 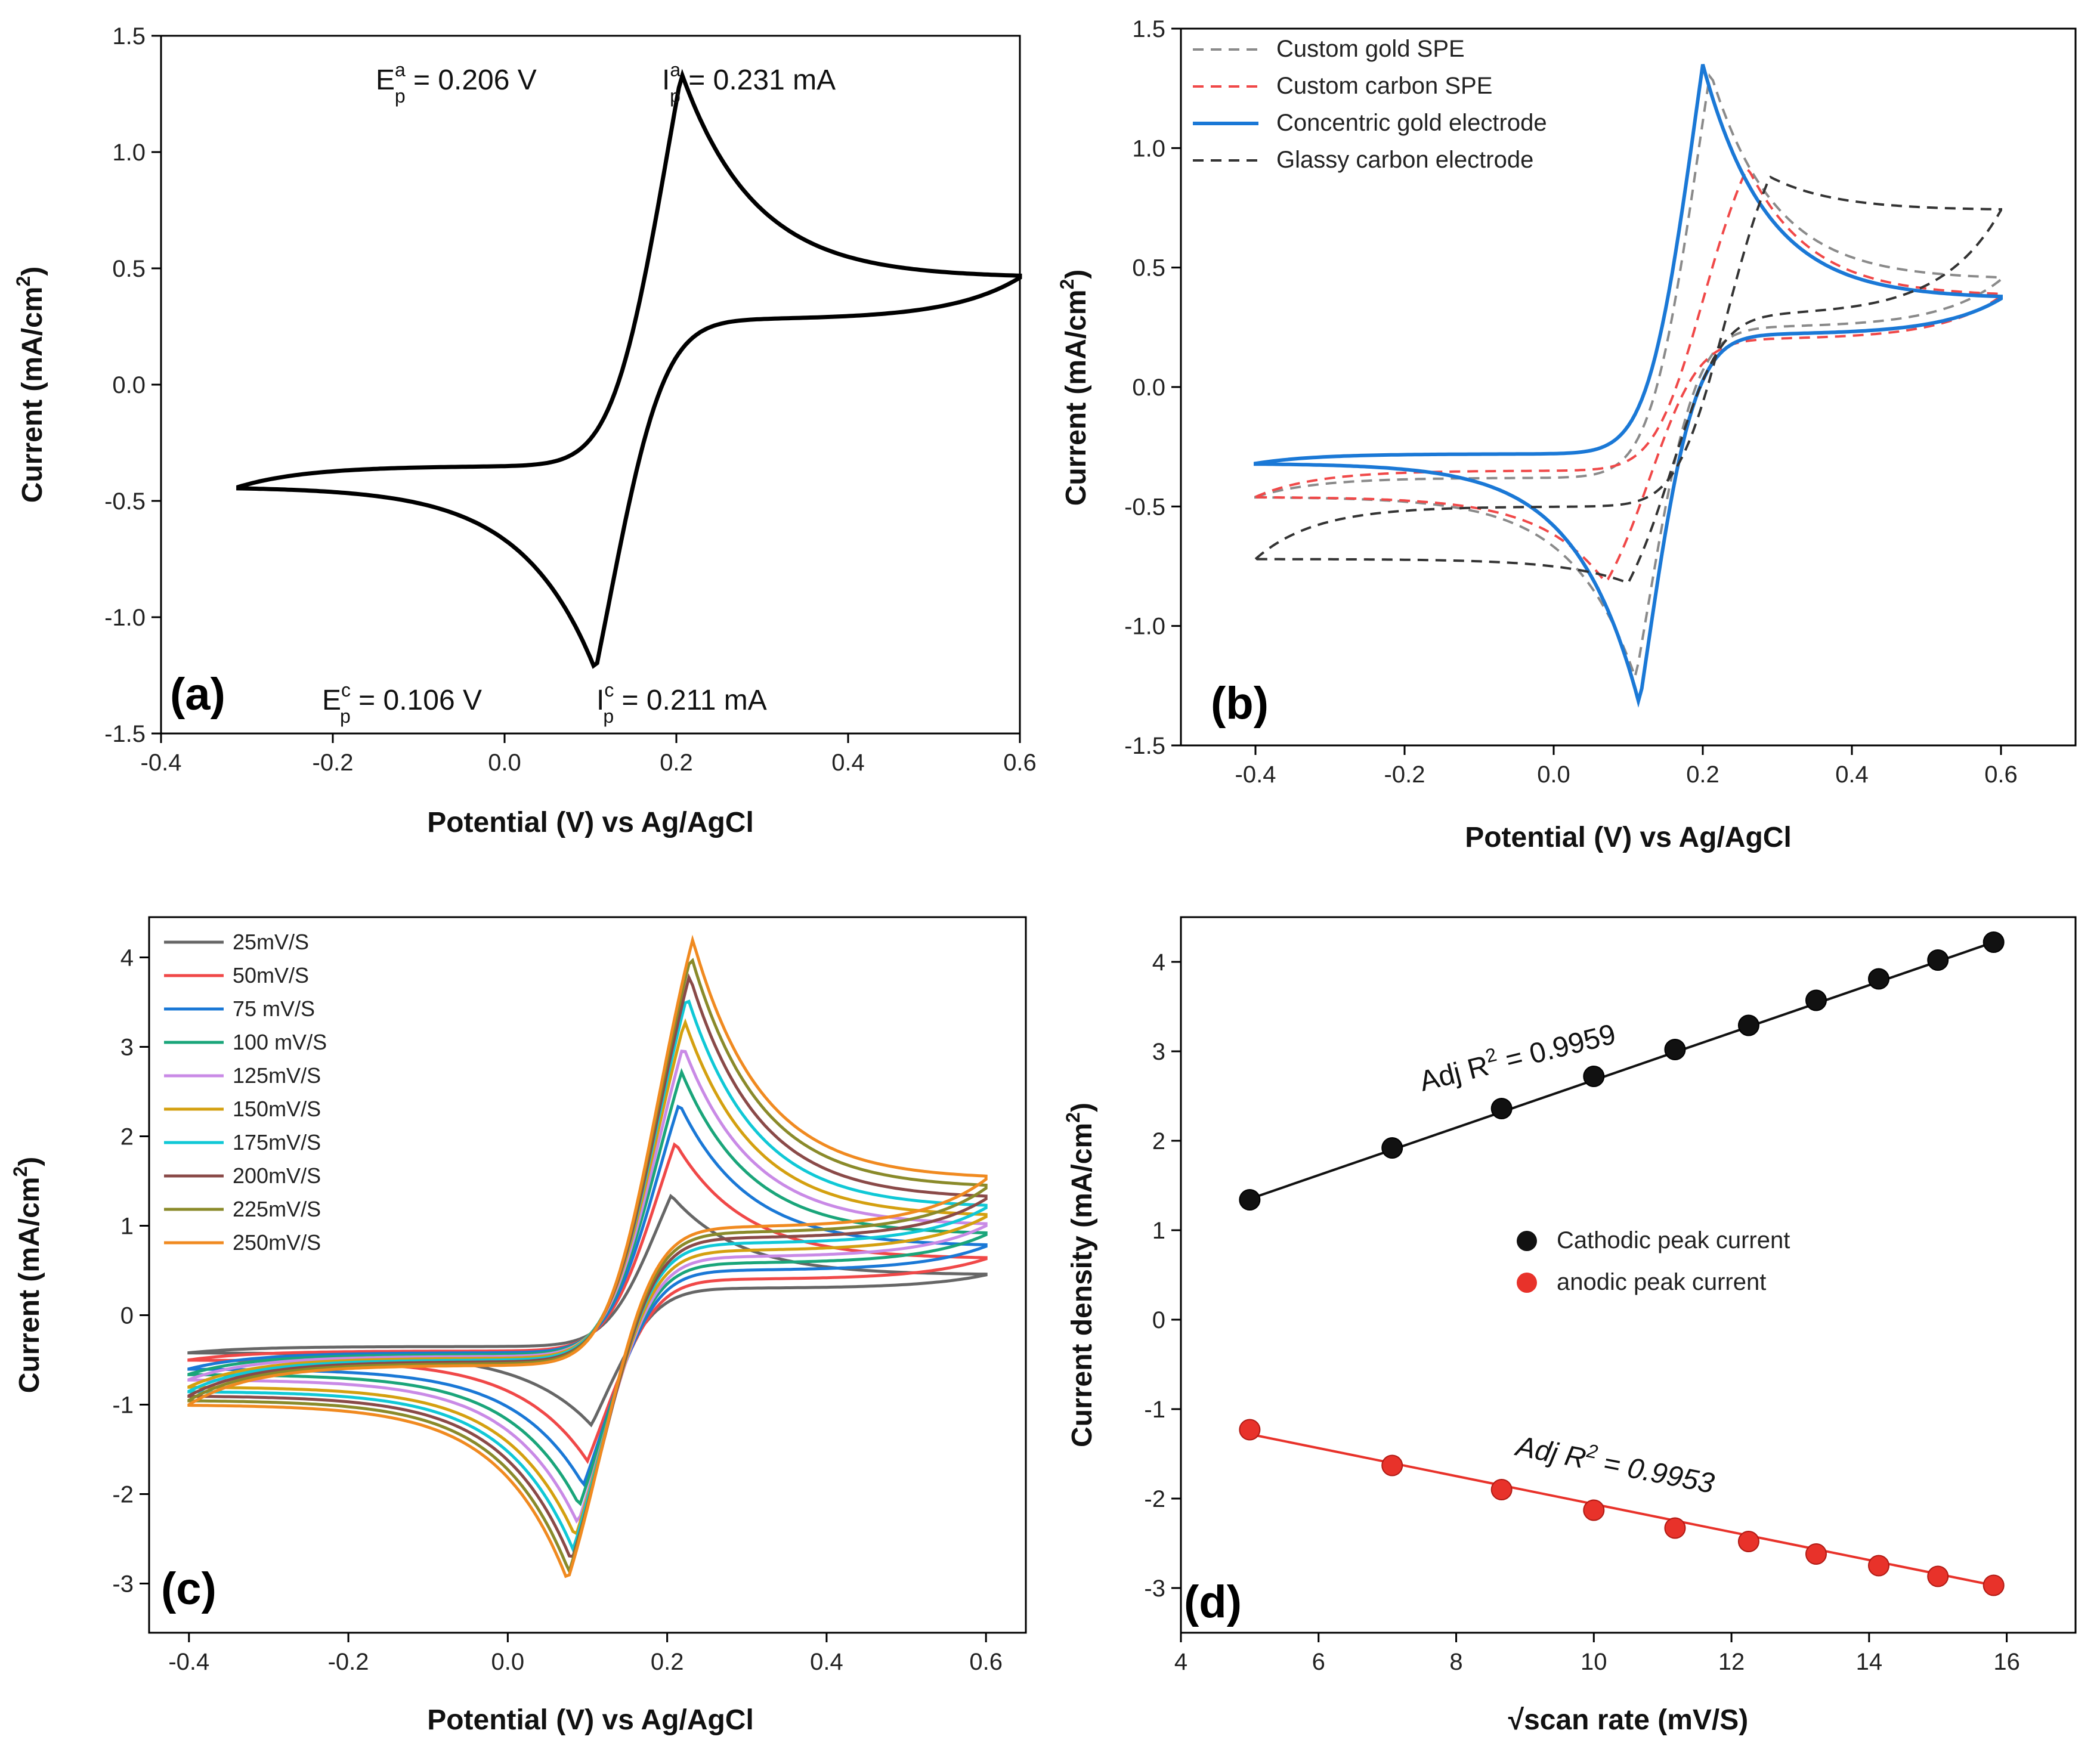 What do you see at coordinates (271, 942) in the screenshot?
I see `panel-c-legend-label: 25mV/S` at bounding box center [271, 942].